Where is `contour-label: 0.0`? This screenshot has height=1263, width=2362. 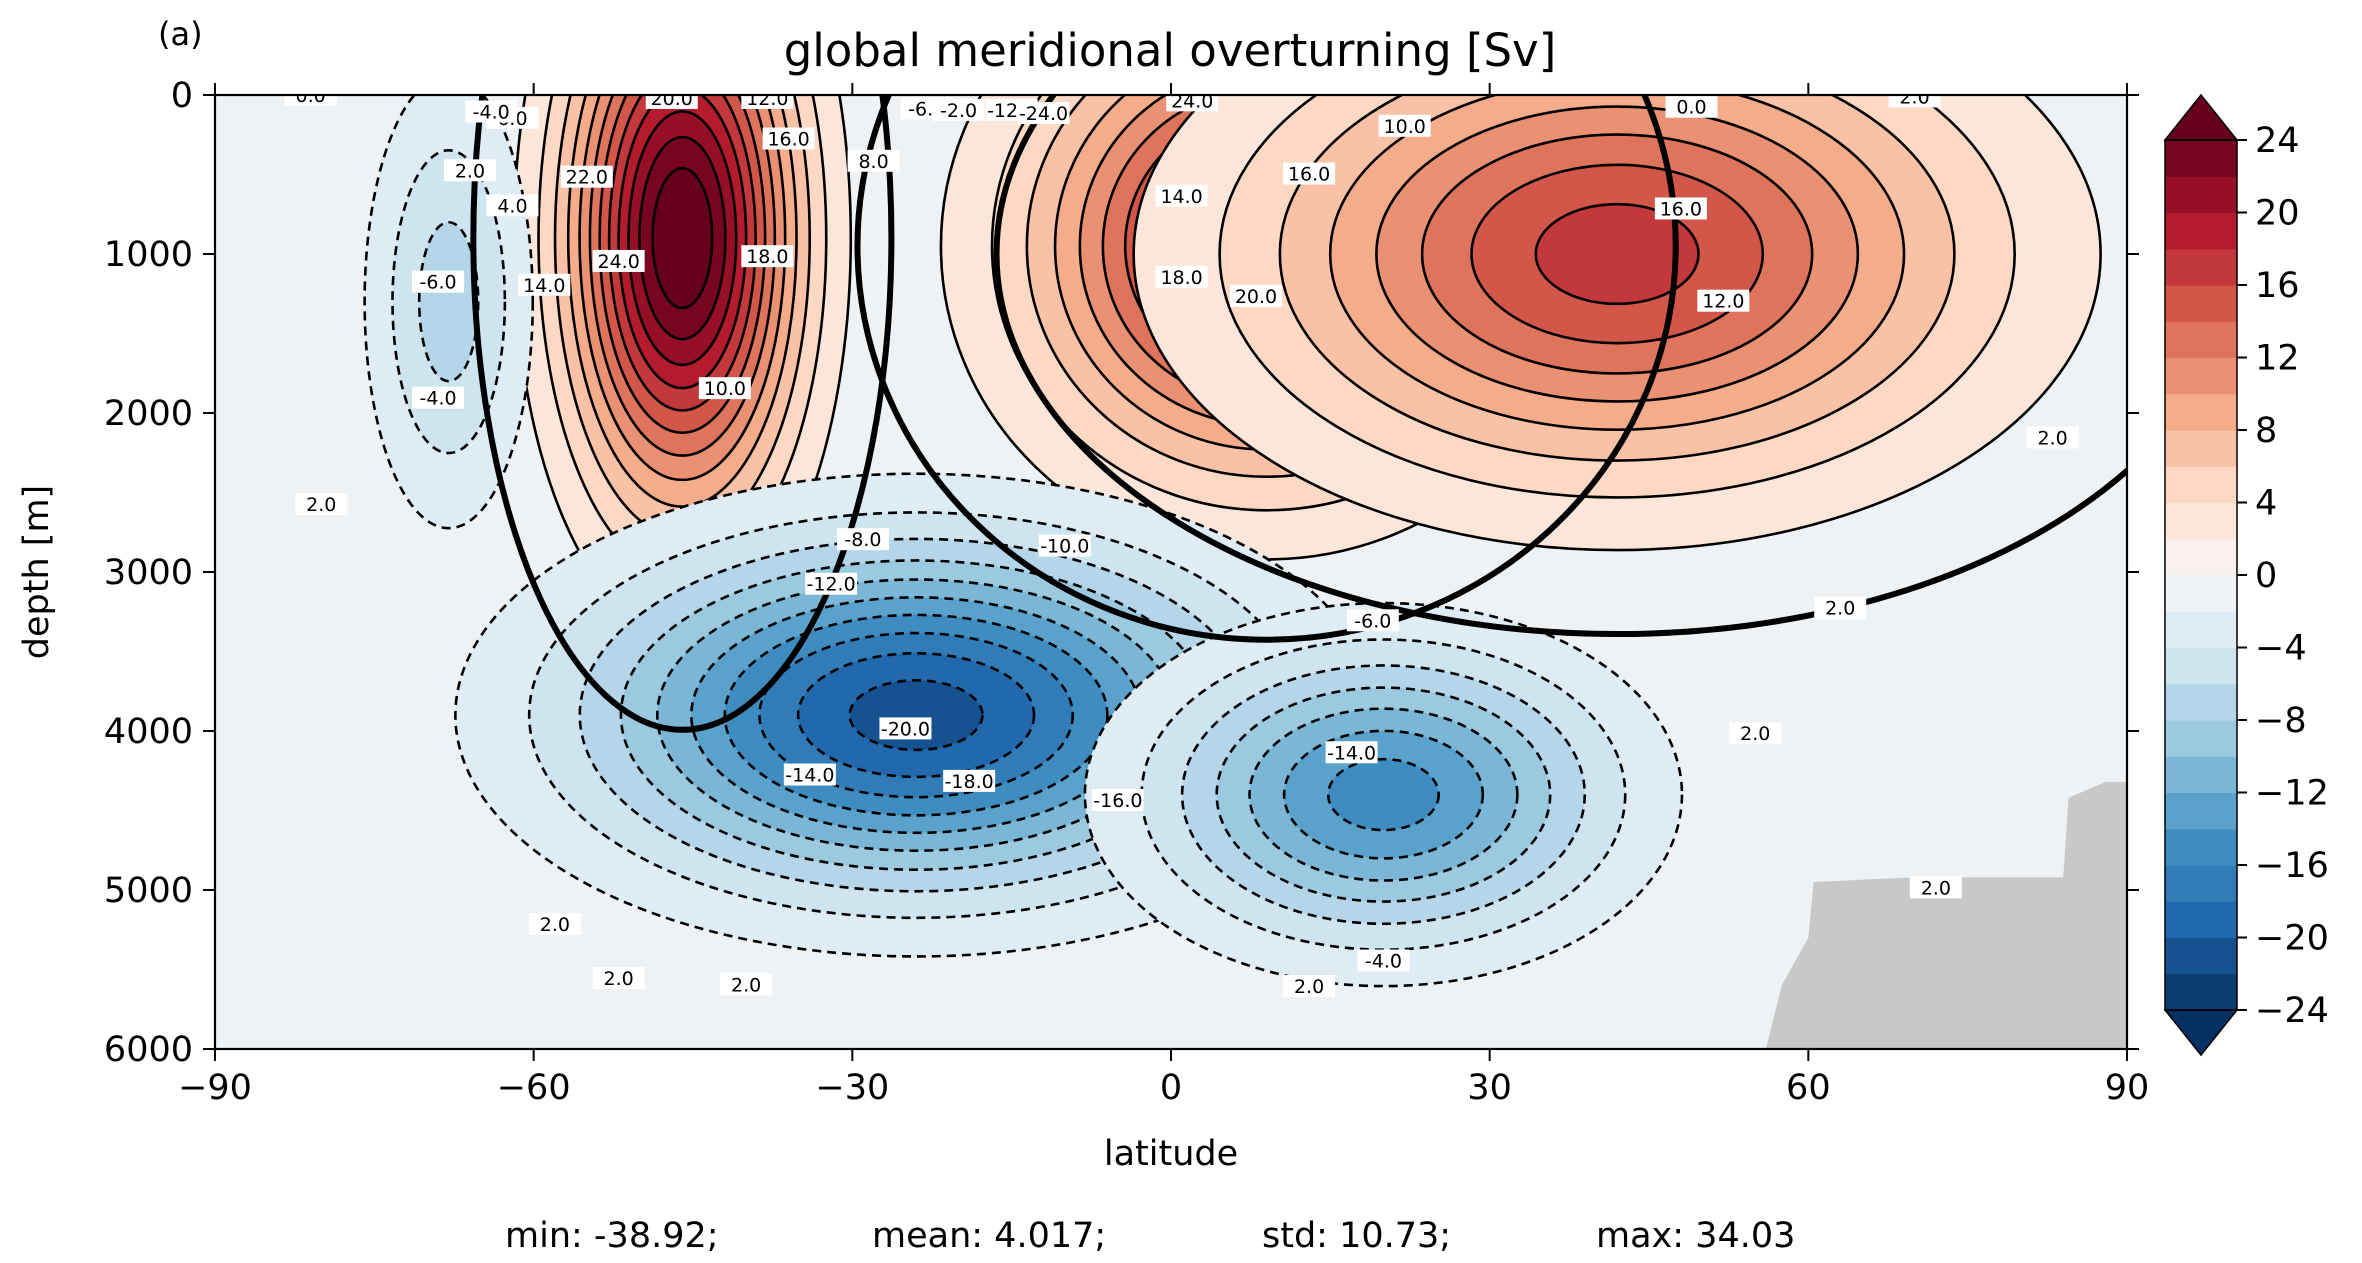
contour-label: 0.0 is located at coordinates (310, 96).